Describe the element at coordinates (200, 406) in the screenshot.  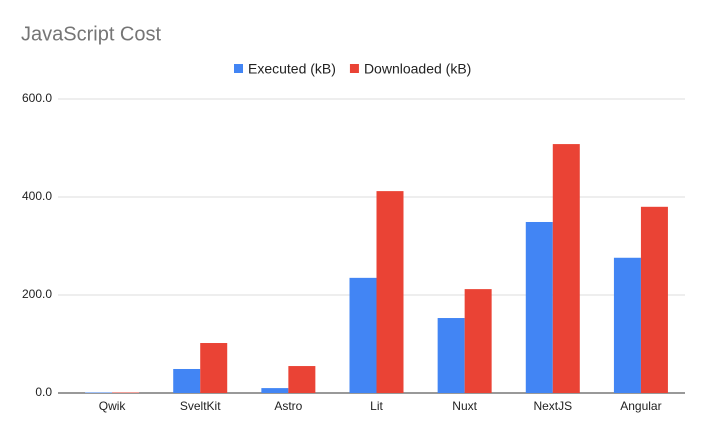
I see `x-tick-label: SveltKit` at that location.